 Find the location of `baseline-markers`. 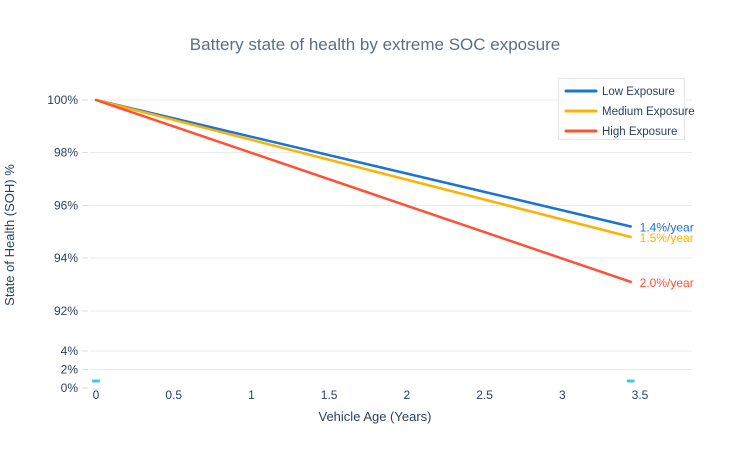

baseline-markers is located at coordinates (363, 381).